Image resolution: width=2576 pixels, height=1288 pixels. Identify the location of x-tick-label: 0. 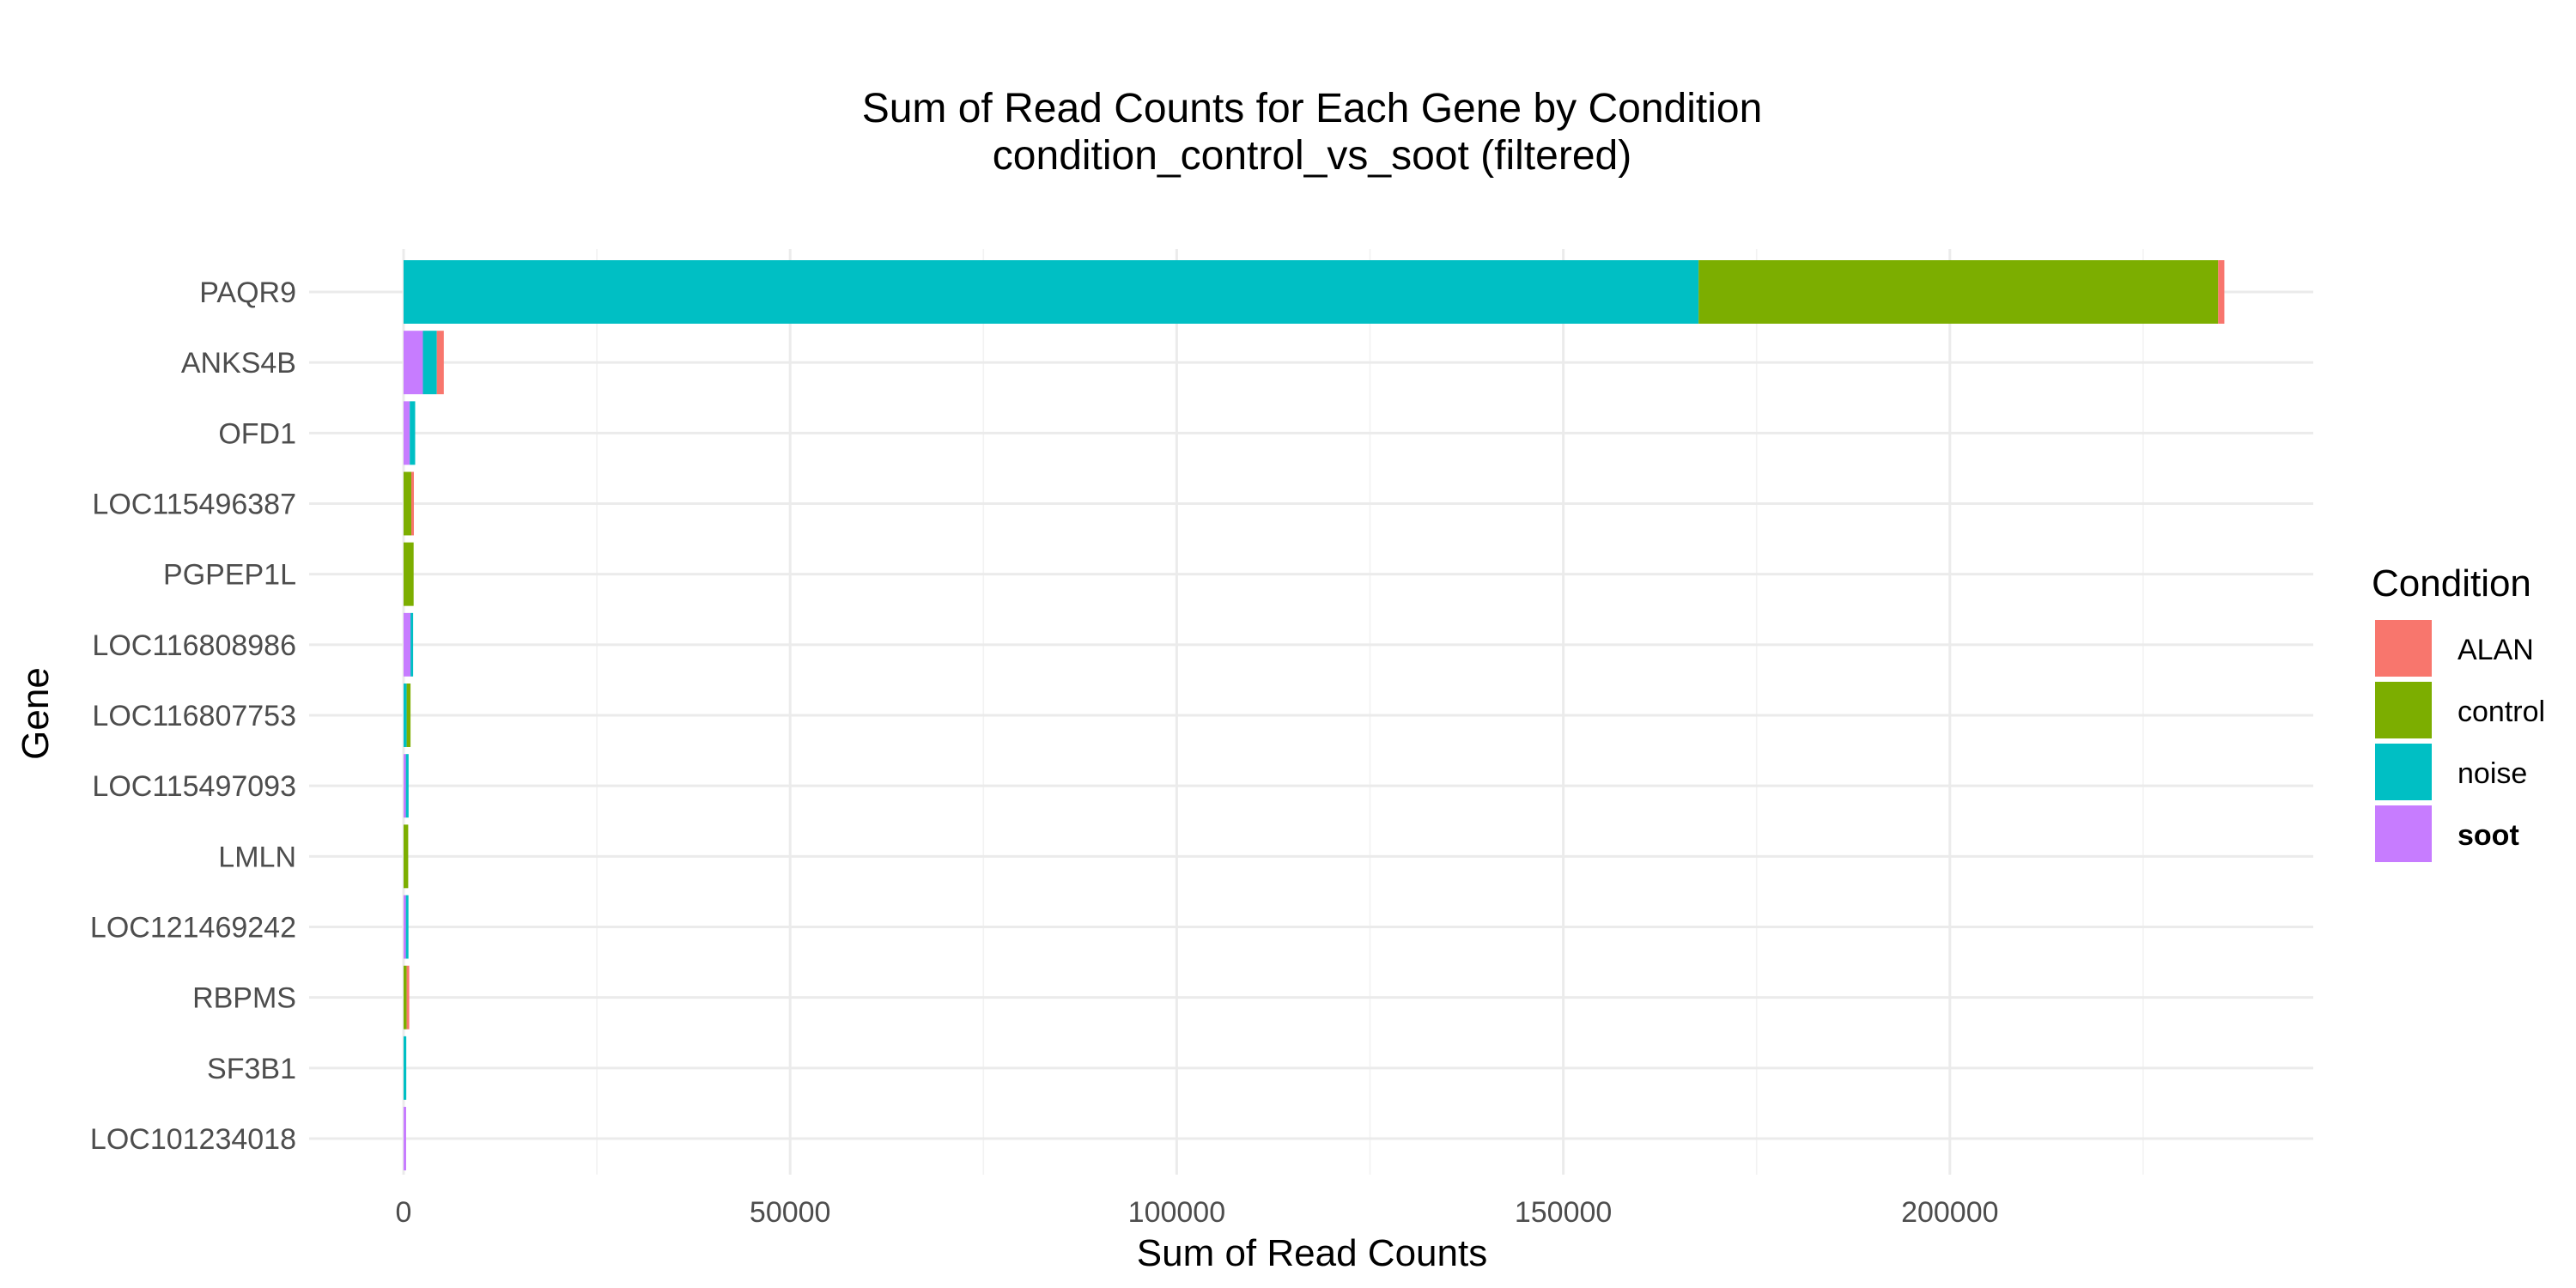
(404, 1213).